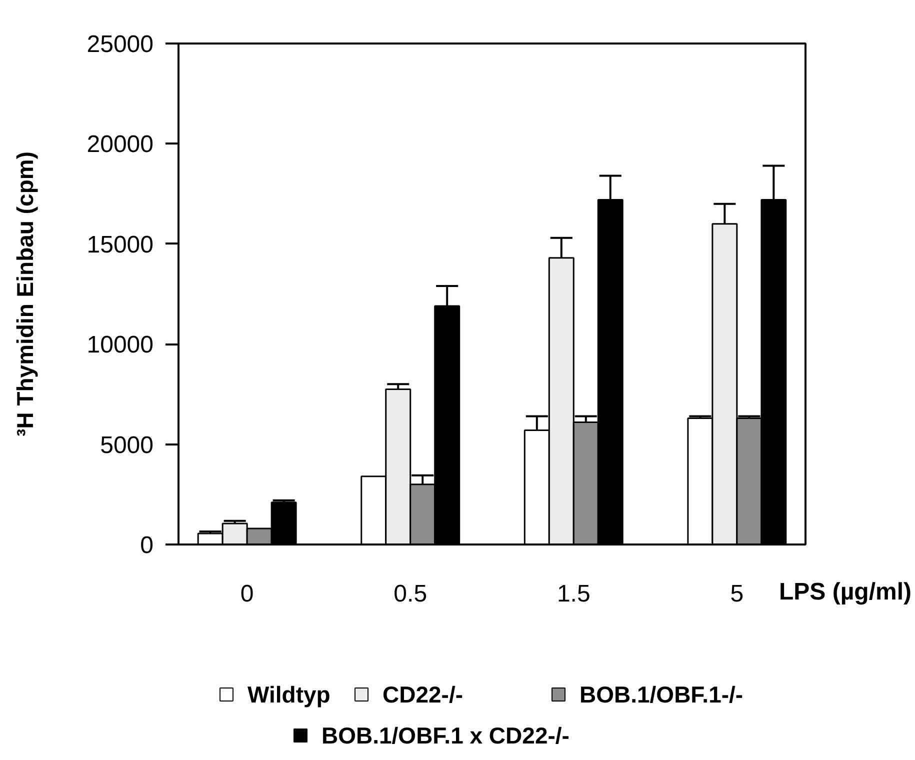 This screenshot has height=760, width=915. What do you see at coordinates (423, 695) in the screenshot?
I see `legend-label: CD22-/-` at bounding box center [423, 695].